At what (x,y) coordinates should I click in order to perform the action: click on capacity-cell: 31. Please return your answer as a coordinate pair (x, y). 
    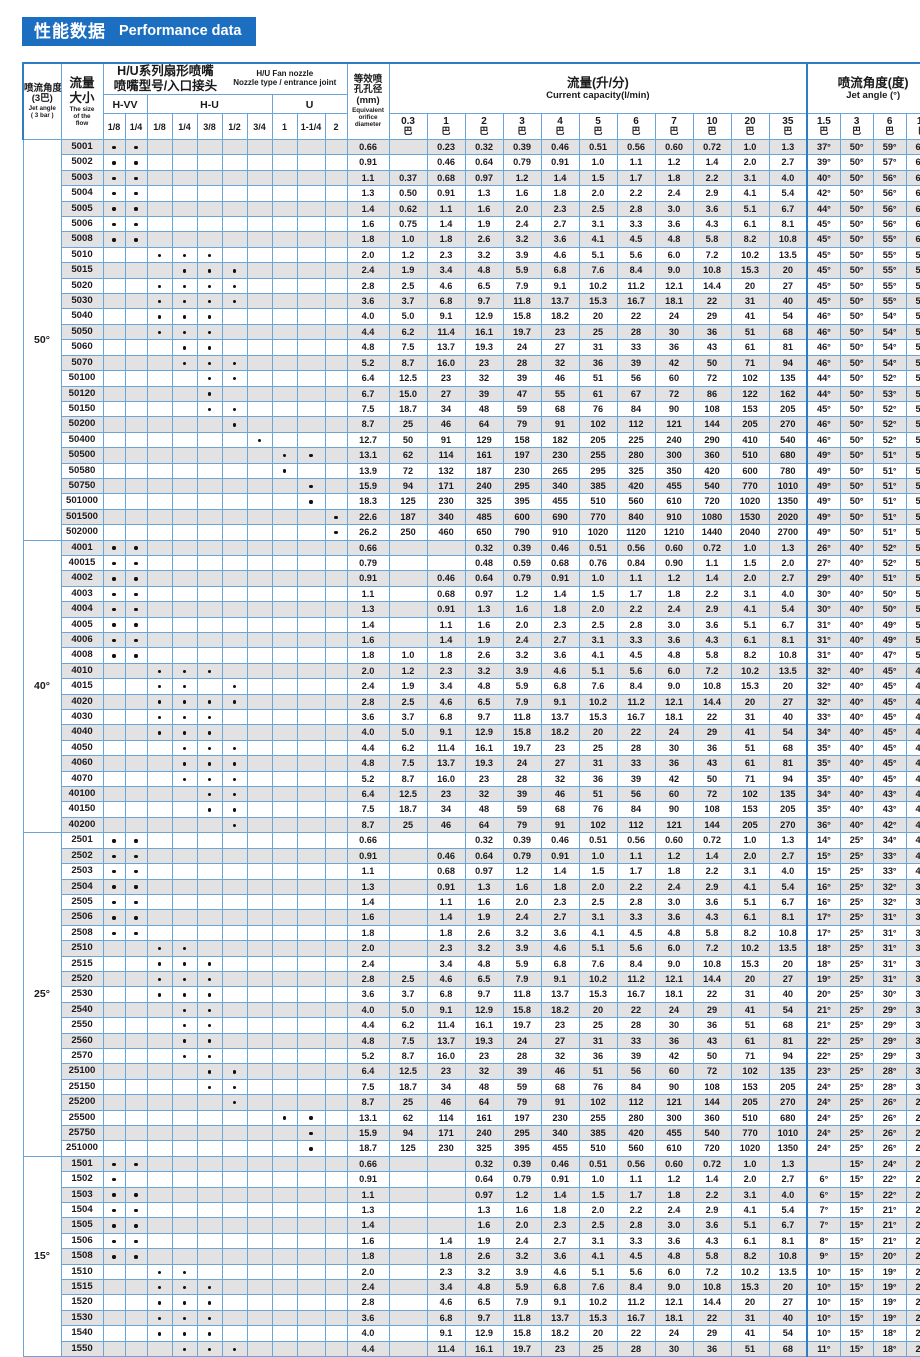
    Looking at the image, I should click on (750, 301).